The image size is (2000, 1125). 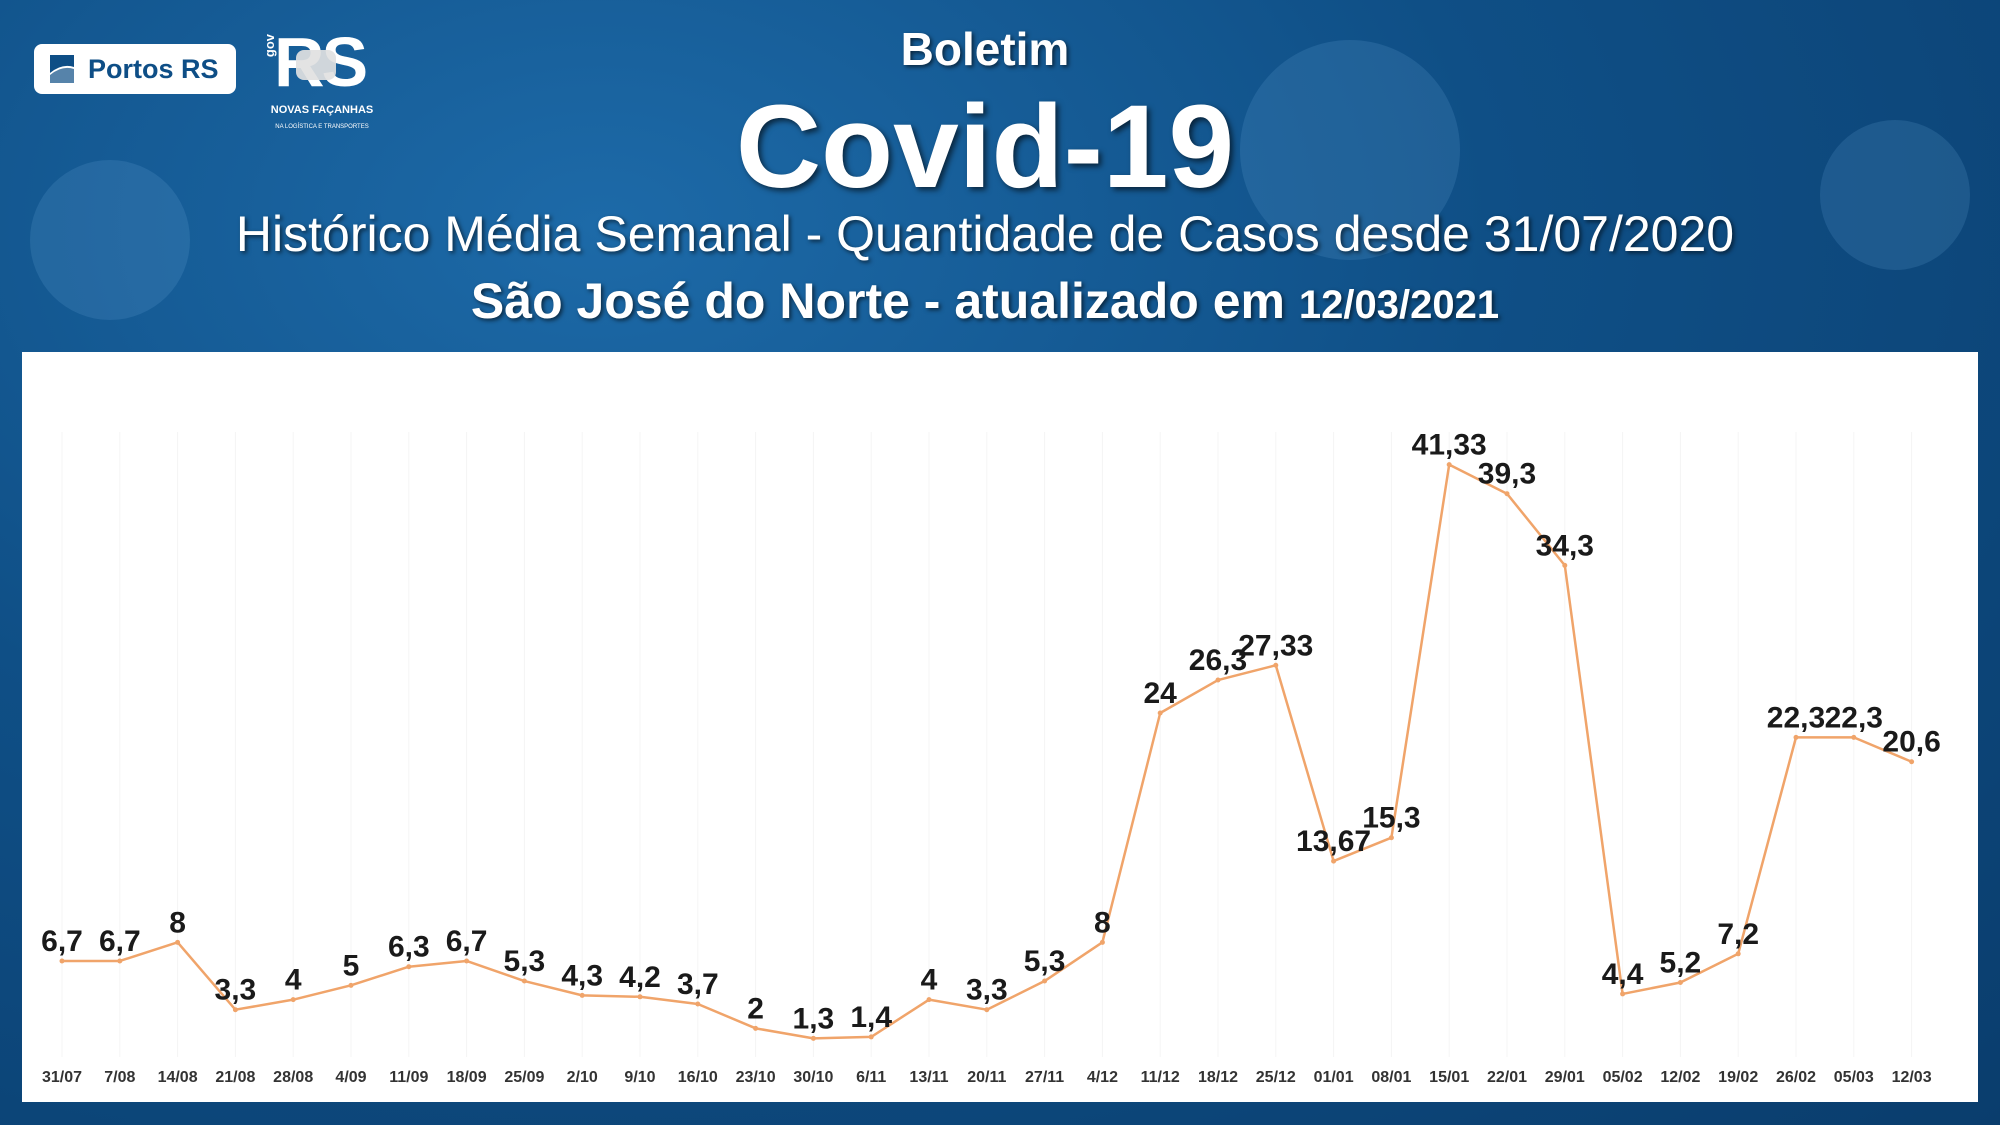 What do you see at coordinates (62, 69) in the screenshot?
I see `portos-flag-icon` at bounding box center [62, 69].